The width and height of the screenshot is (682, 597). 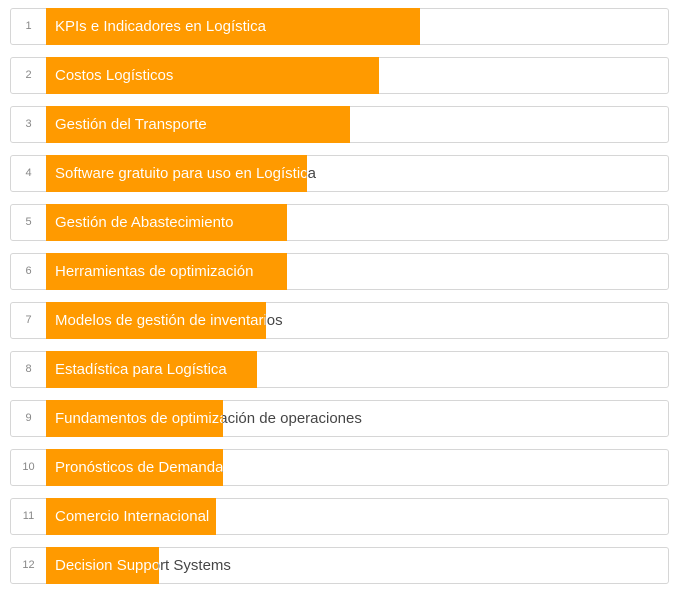 I want to click on rank-number: 8, so click(x=28, y=369).